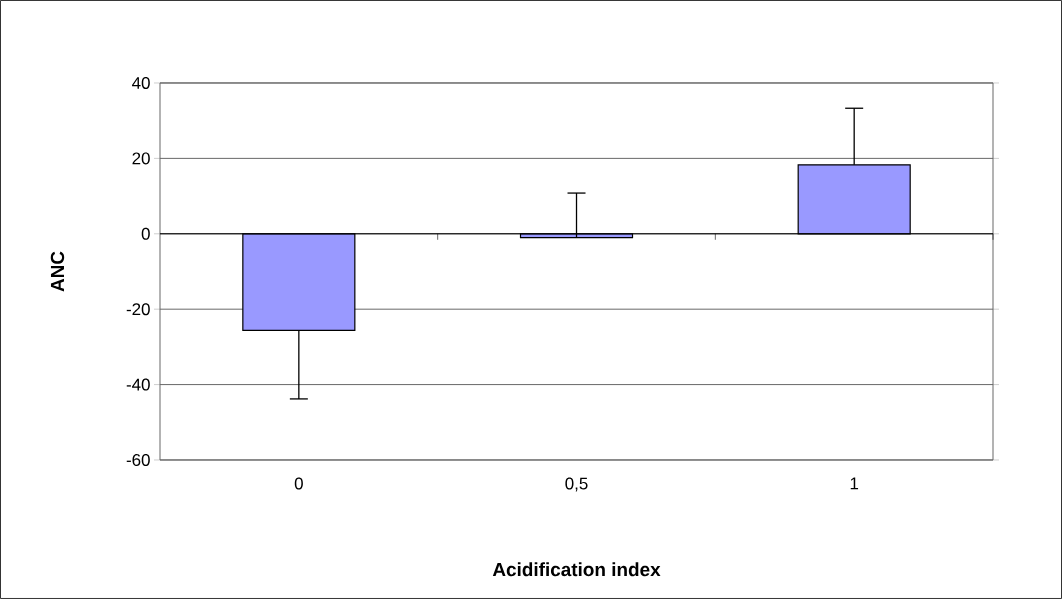 The width and height of the screenshot is (1062, 599). Describe the element at coordinates (141, 82) in the screenshot. I see `y-tick-label: 40` at that location.